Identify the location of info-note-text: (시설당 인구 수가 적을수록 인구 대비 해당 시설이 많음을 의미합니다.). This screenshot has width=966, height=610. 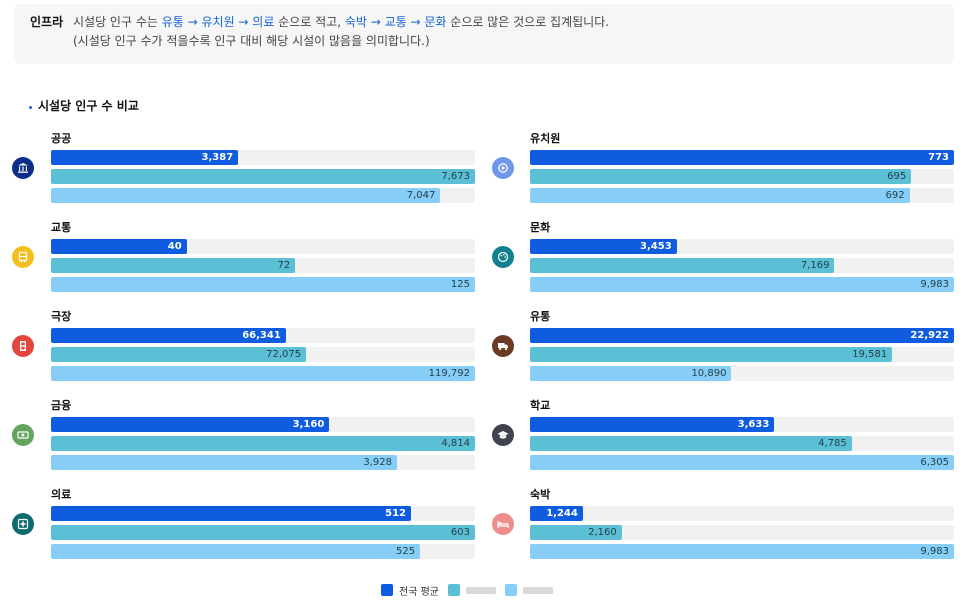
(251, 41).